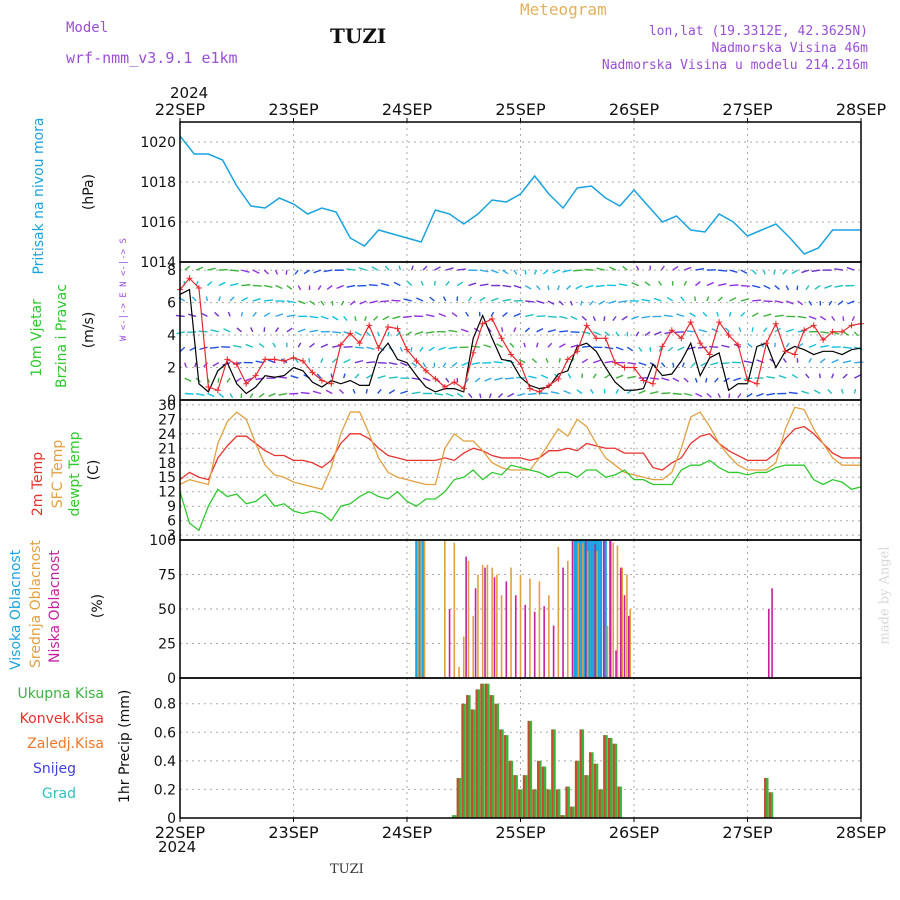 The image size is (900, 900). Describe the element at coordinates (65, 744) in the screenshot. I see `legend-frz-rain: Zaledj.Kisa` at that location.